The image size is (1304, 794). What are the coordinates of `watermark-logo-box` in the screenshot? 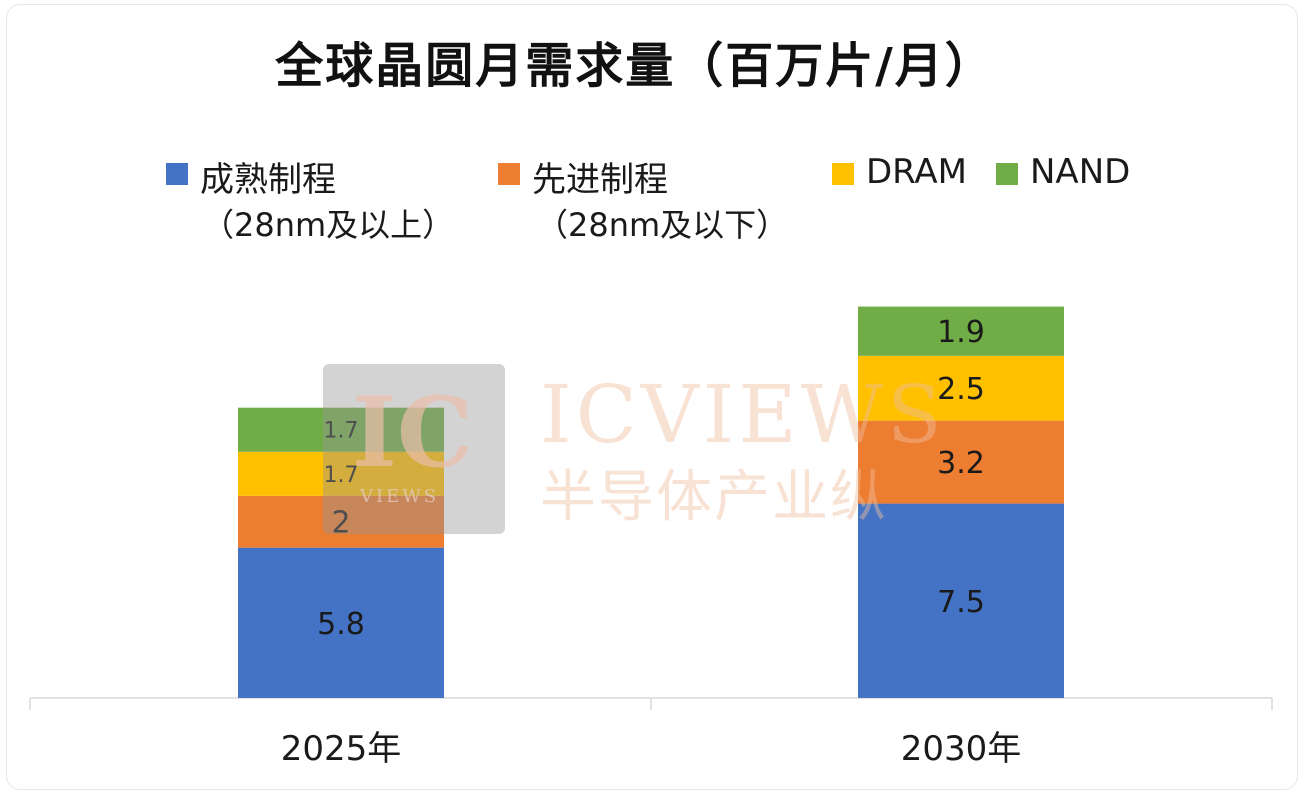 It's located at (414, 449).